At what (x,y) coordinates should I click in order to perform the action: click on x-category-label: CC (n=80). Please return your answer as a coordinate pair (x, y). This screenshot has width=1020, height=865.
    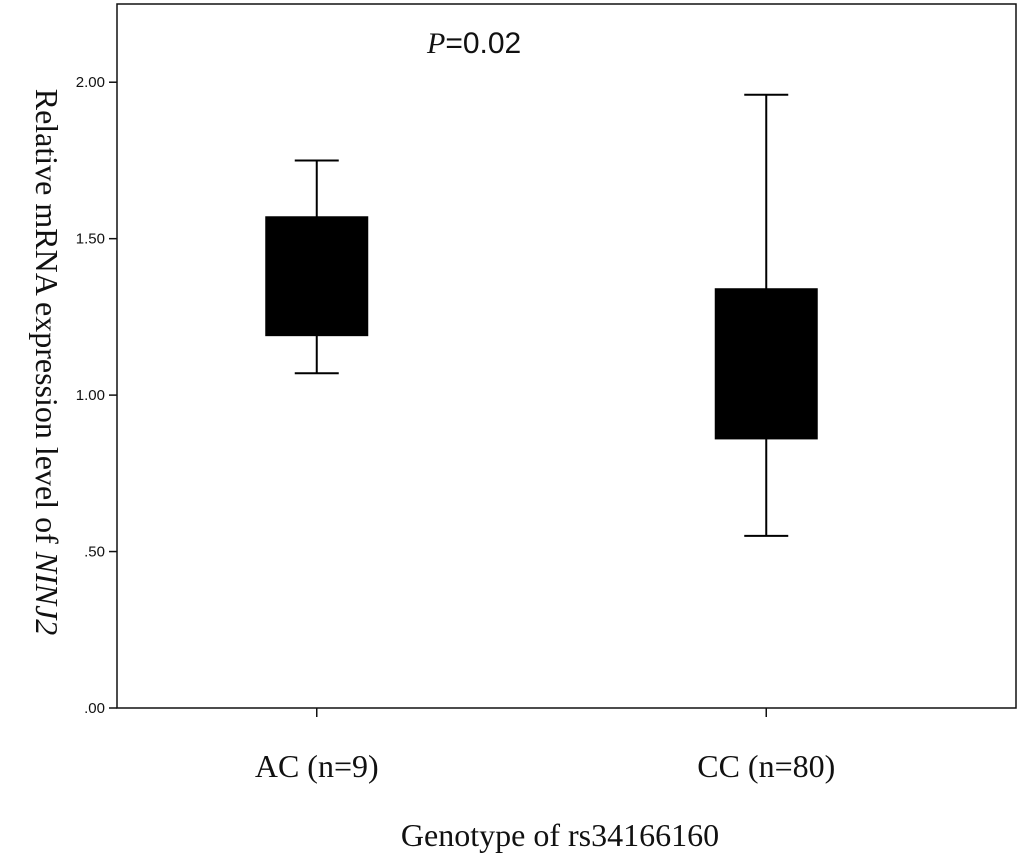
    Looking at the image, I should click on (766, 766).